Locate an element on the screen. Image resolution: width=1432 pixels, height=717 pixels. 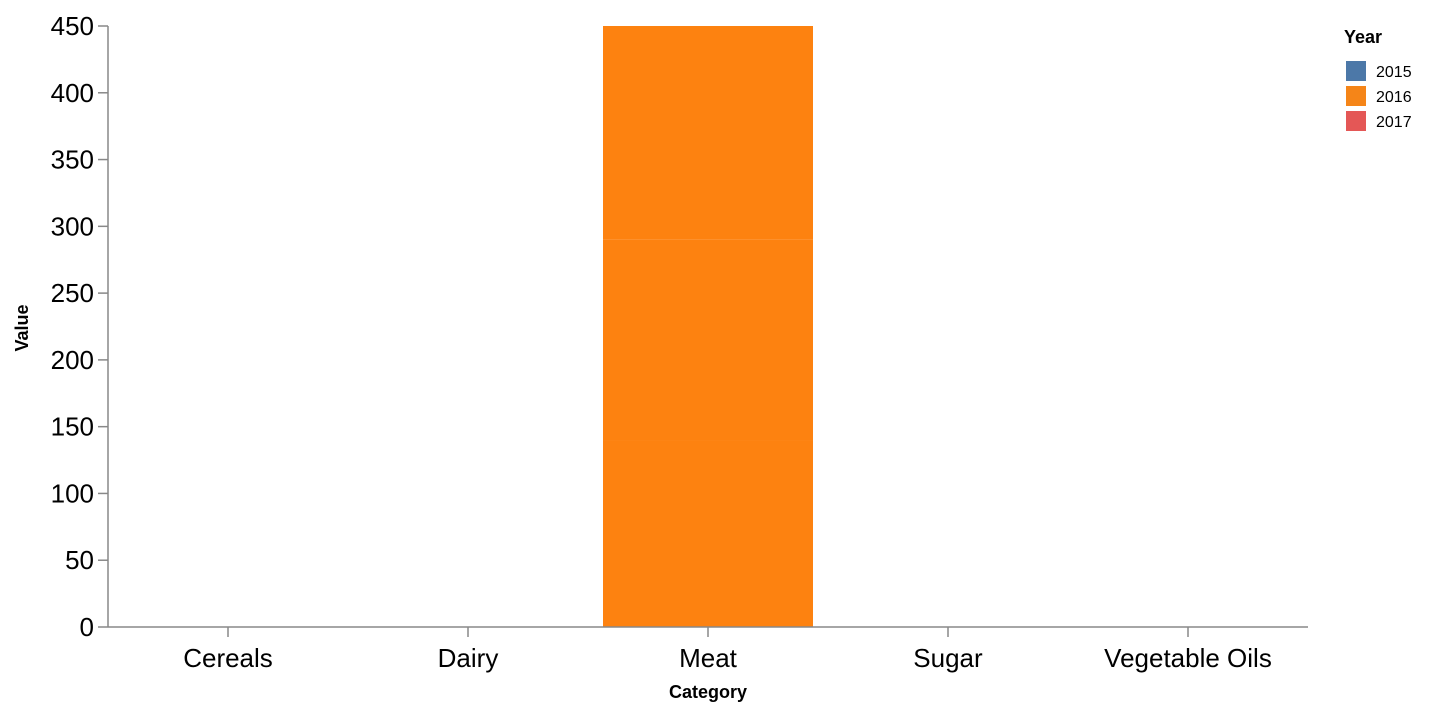
y-axis: 0 50 100 150 200 250 300 350 400 450 is located at coordinates (79, 326).